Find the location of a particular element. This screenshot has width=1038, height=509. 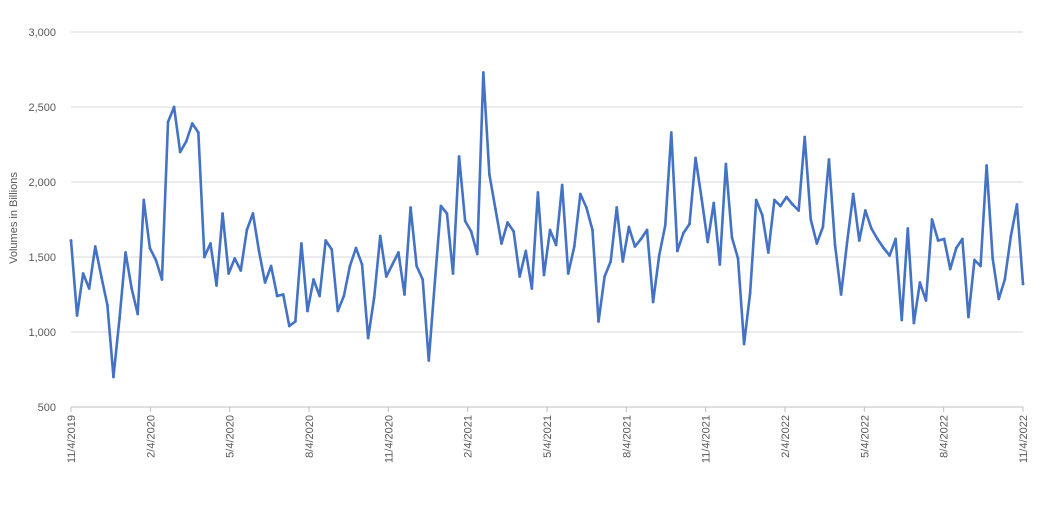

x-tick-label: 8/4/2022 is located at coordinates (945, 436).